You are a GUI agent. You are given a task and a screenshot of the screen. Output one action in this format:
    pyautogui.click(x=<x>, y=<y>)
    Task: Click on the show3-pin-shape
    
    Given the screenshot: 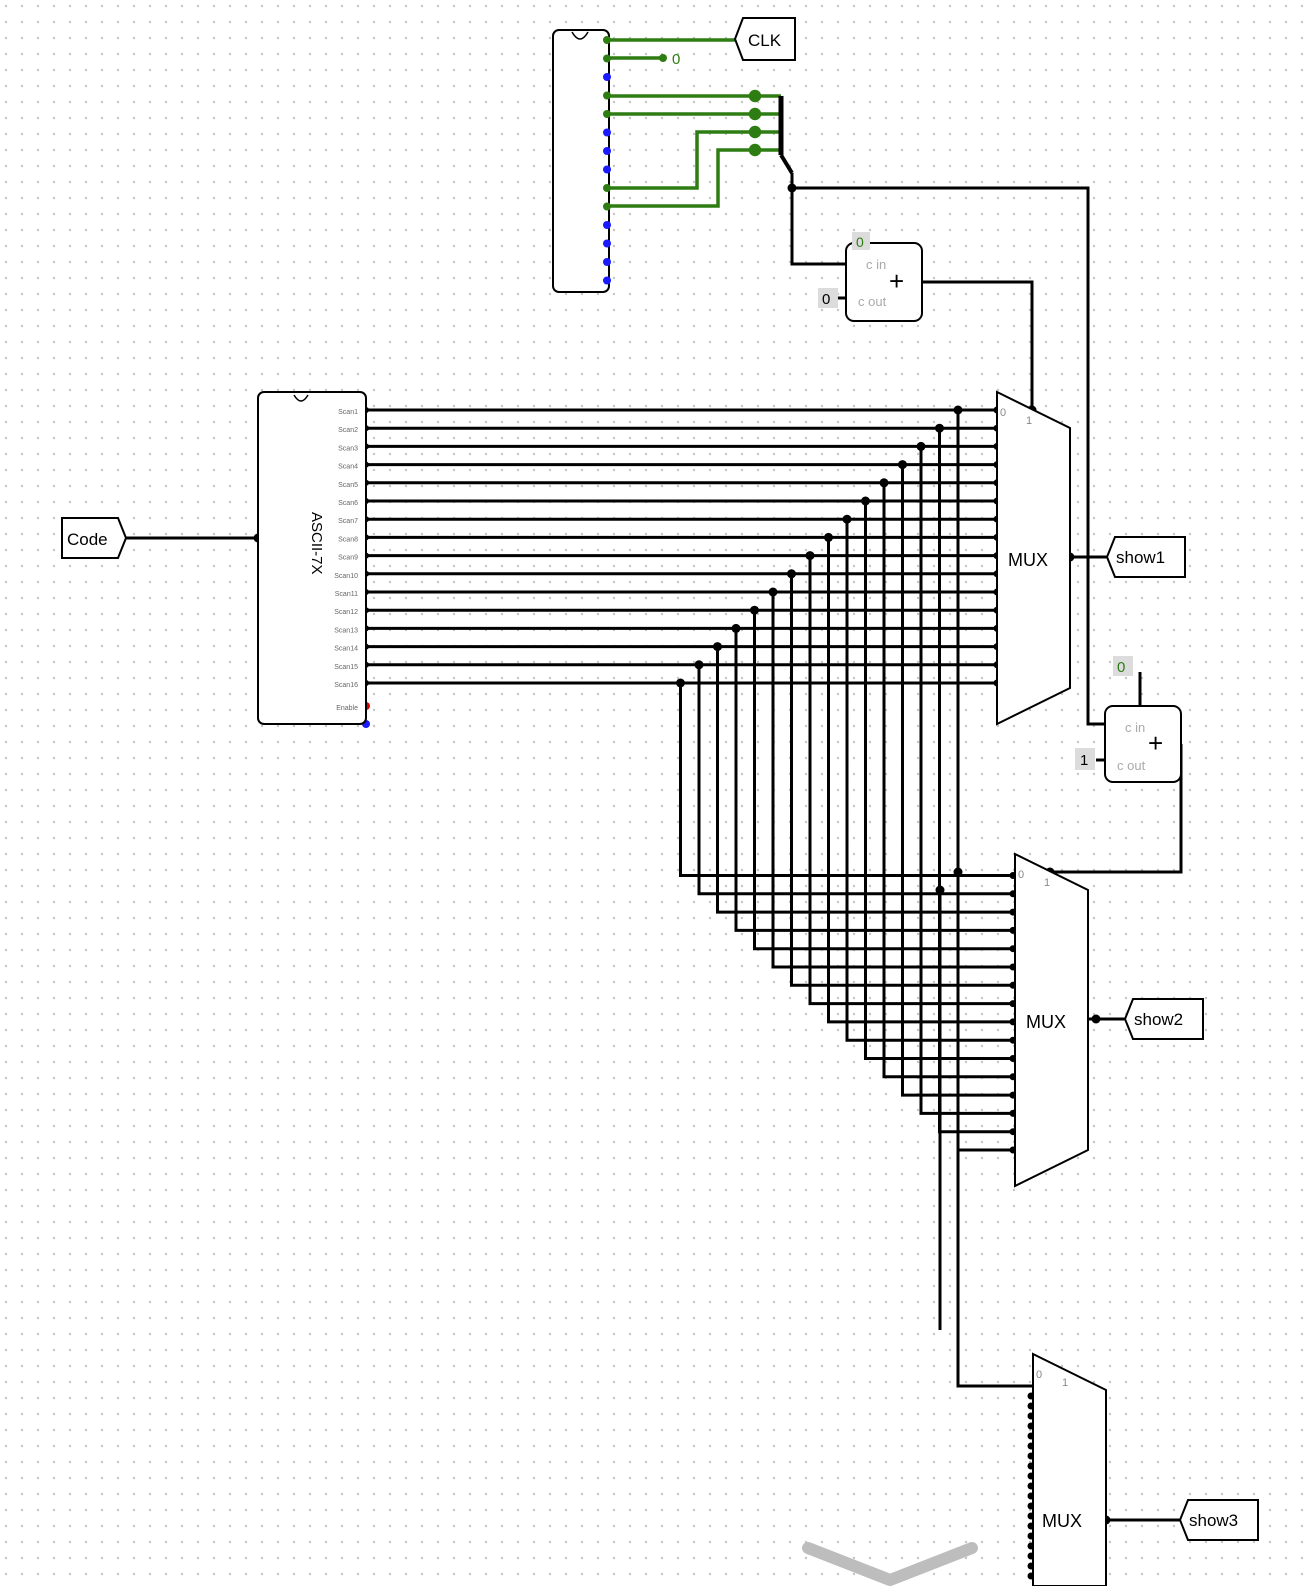 What is the action you would take?
    pyautogui.click(x=1218, y=1520)
    